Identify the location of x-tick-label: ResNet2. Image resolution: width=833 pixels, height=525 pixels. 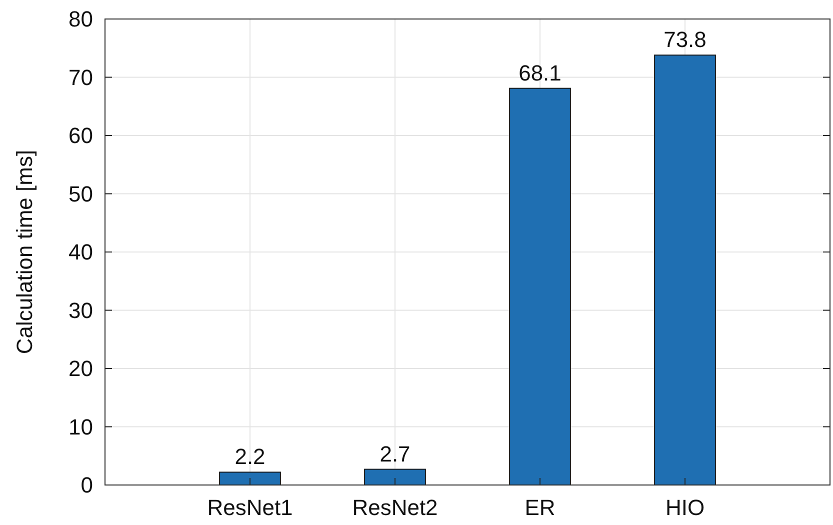
(395, 507).